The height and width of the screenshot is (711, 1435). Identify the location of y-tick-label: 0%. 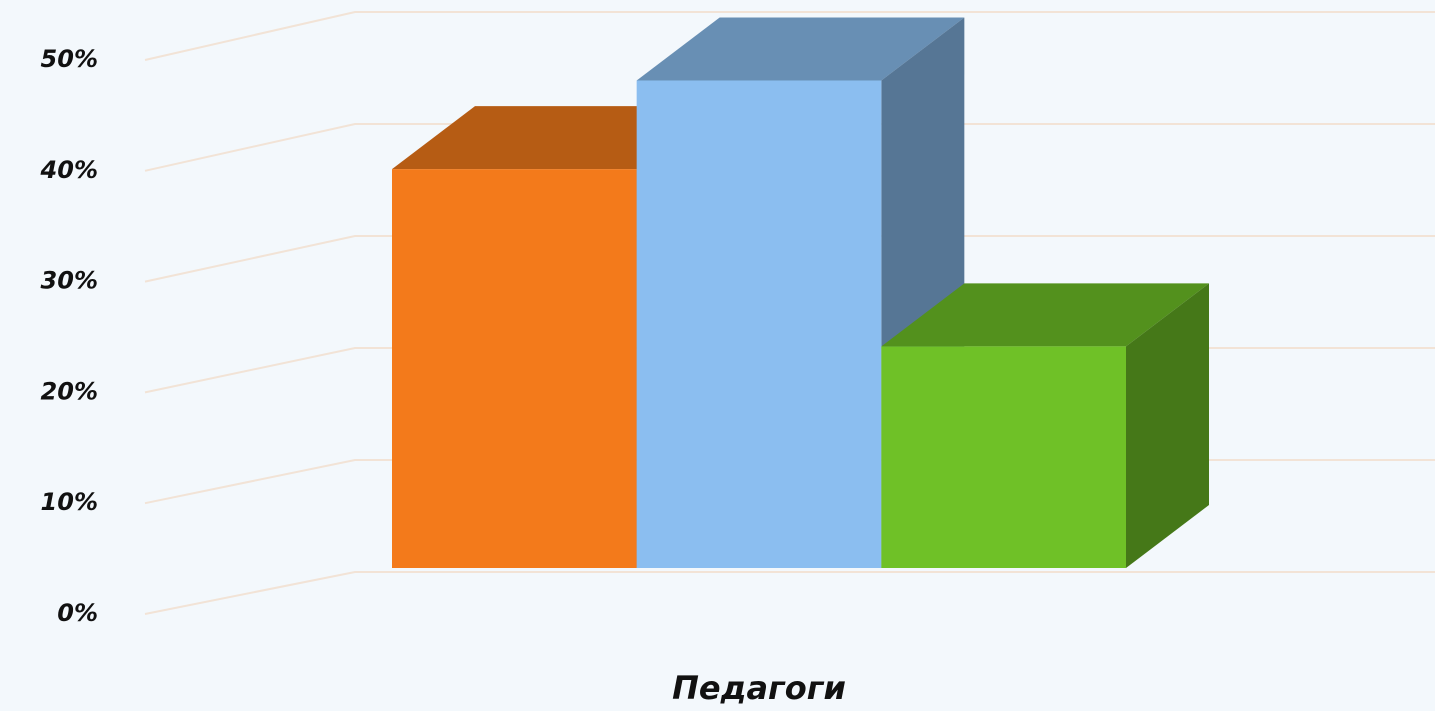
(77, 613).